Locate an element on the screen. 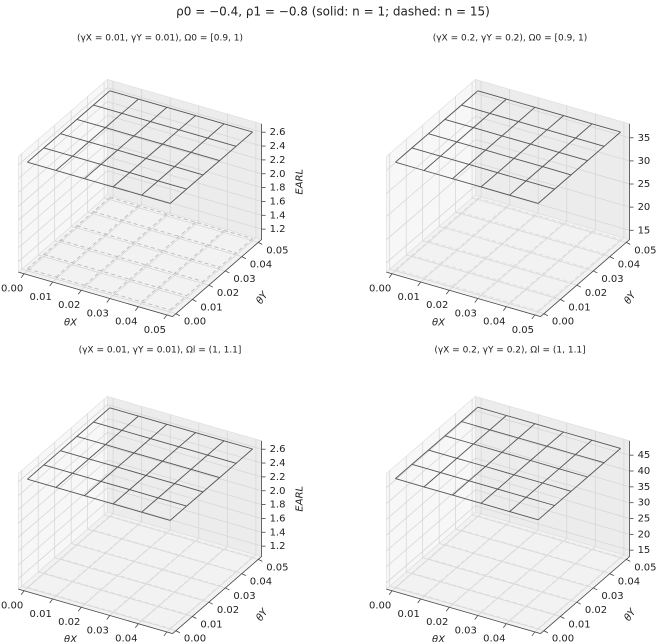  z-tick-label: 2.2 is located at coordinates (278, 160).